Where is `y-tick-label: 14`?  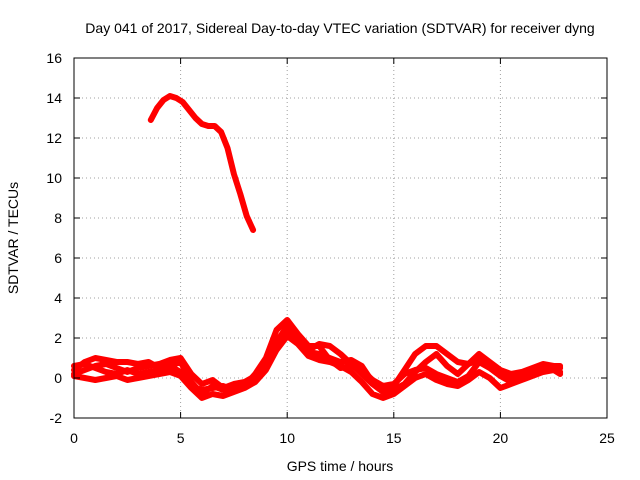
y-tick-label: 14 is located at coordinates (54, 98).